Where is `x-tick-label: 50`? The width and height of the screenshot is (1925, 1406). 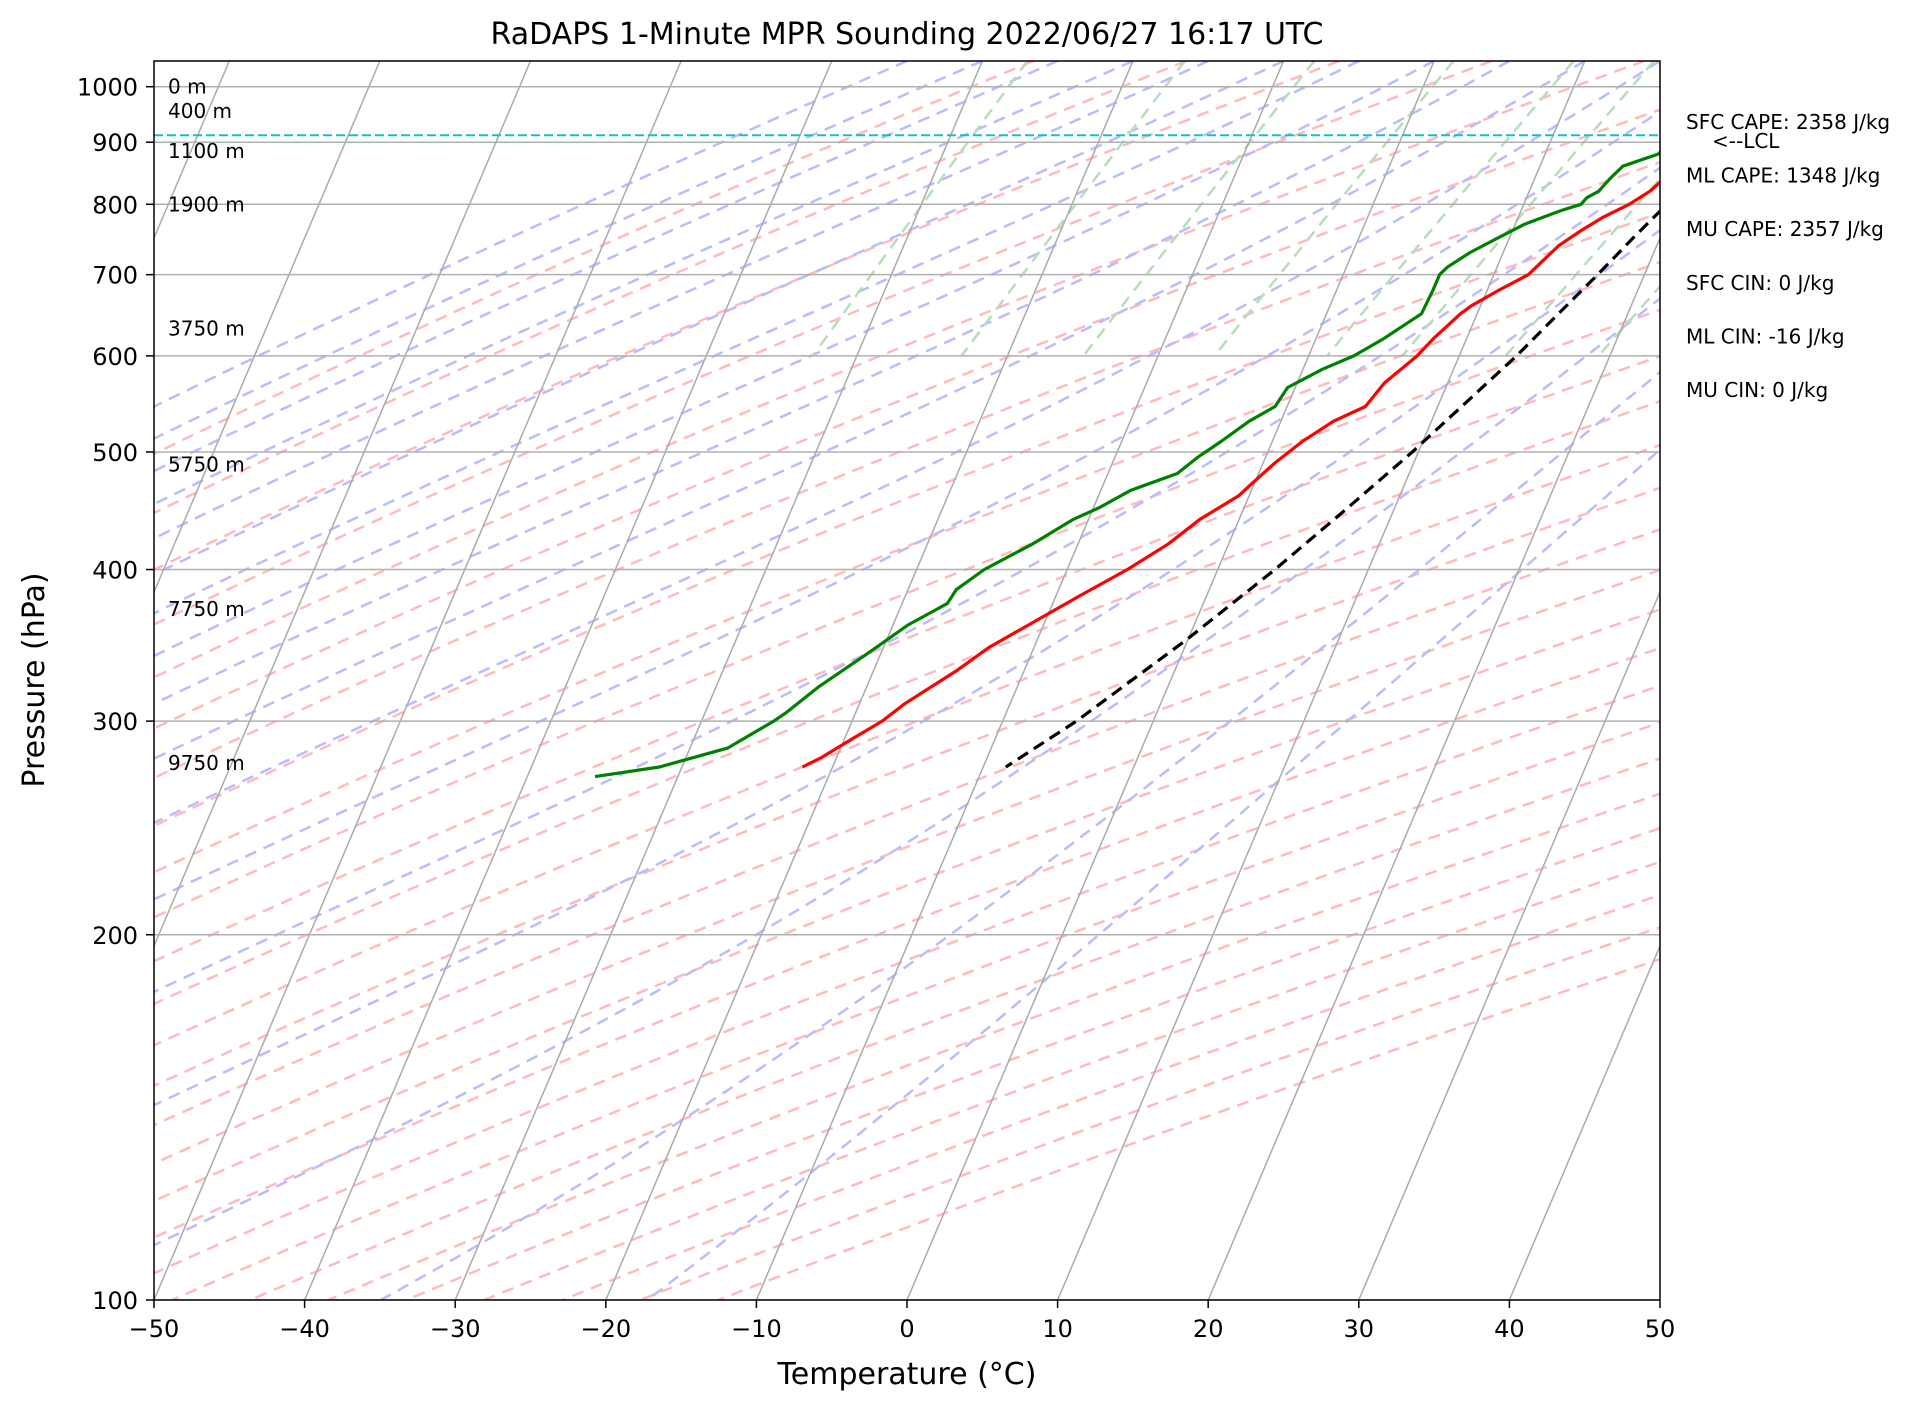
x-tick-label: 50 is located at coordinates (1660, 1329).